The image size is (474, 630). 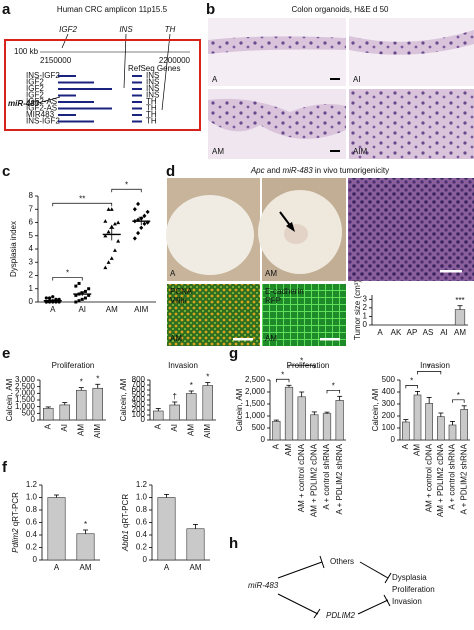 What do you see at coordinates (409, 577) in the screenshot?
I see `diagram-node: Dysplasia` at bounding box center [409, 577].